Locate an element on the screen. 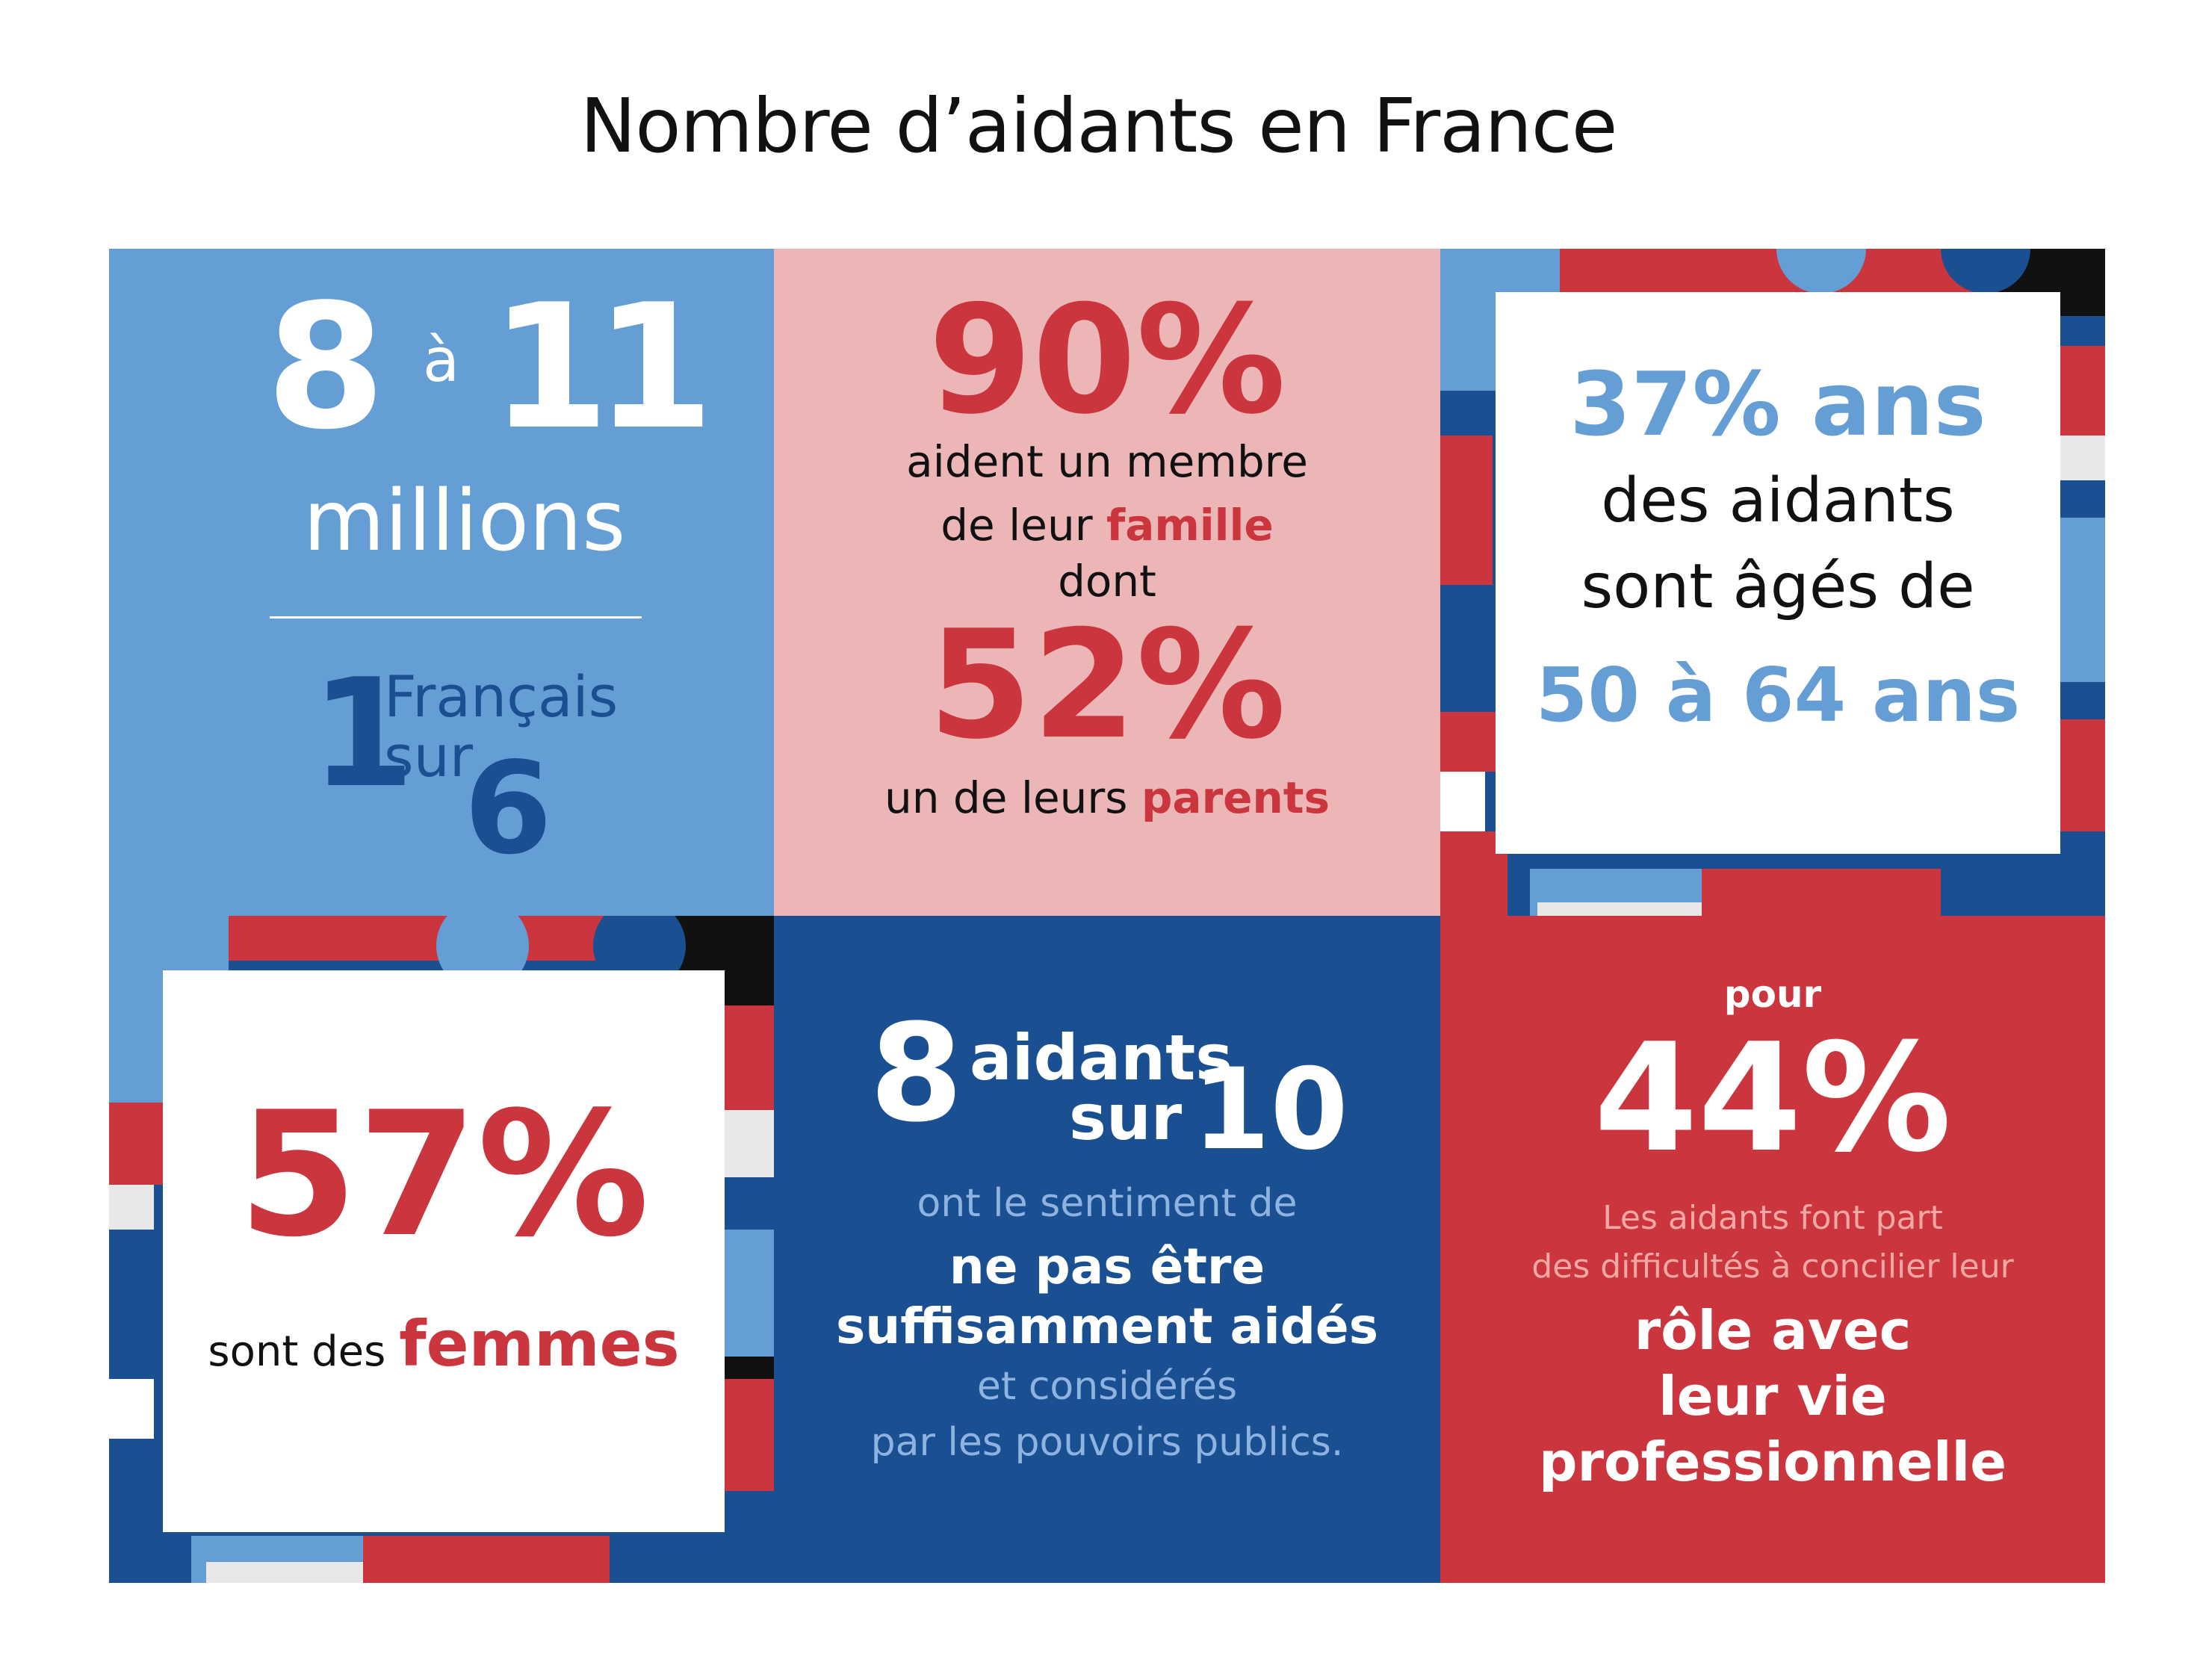  parents-line: un de leurs parents is located at coordinates (1107, 798).